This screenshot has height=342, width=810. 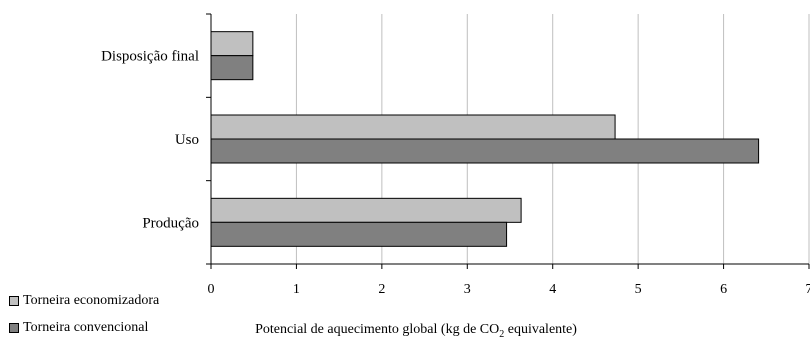 I want to click on legend-swatch-convencional, so click(x=14, y=328).